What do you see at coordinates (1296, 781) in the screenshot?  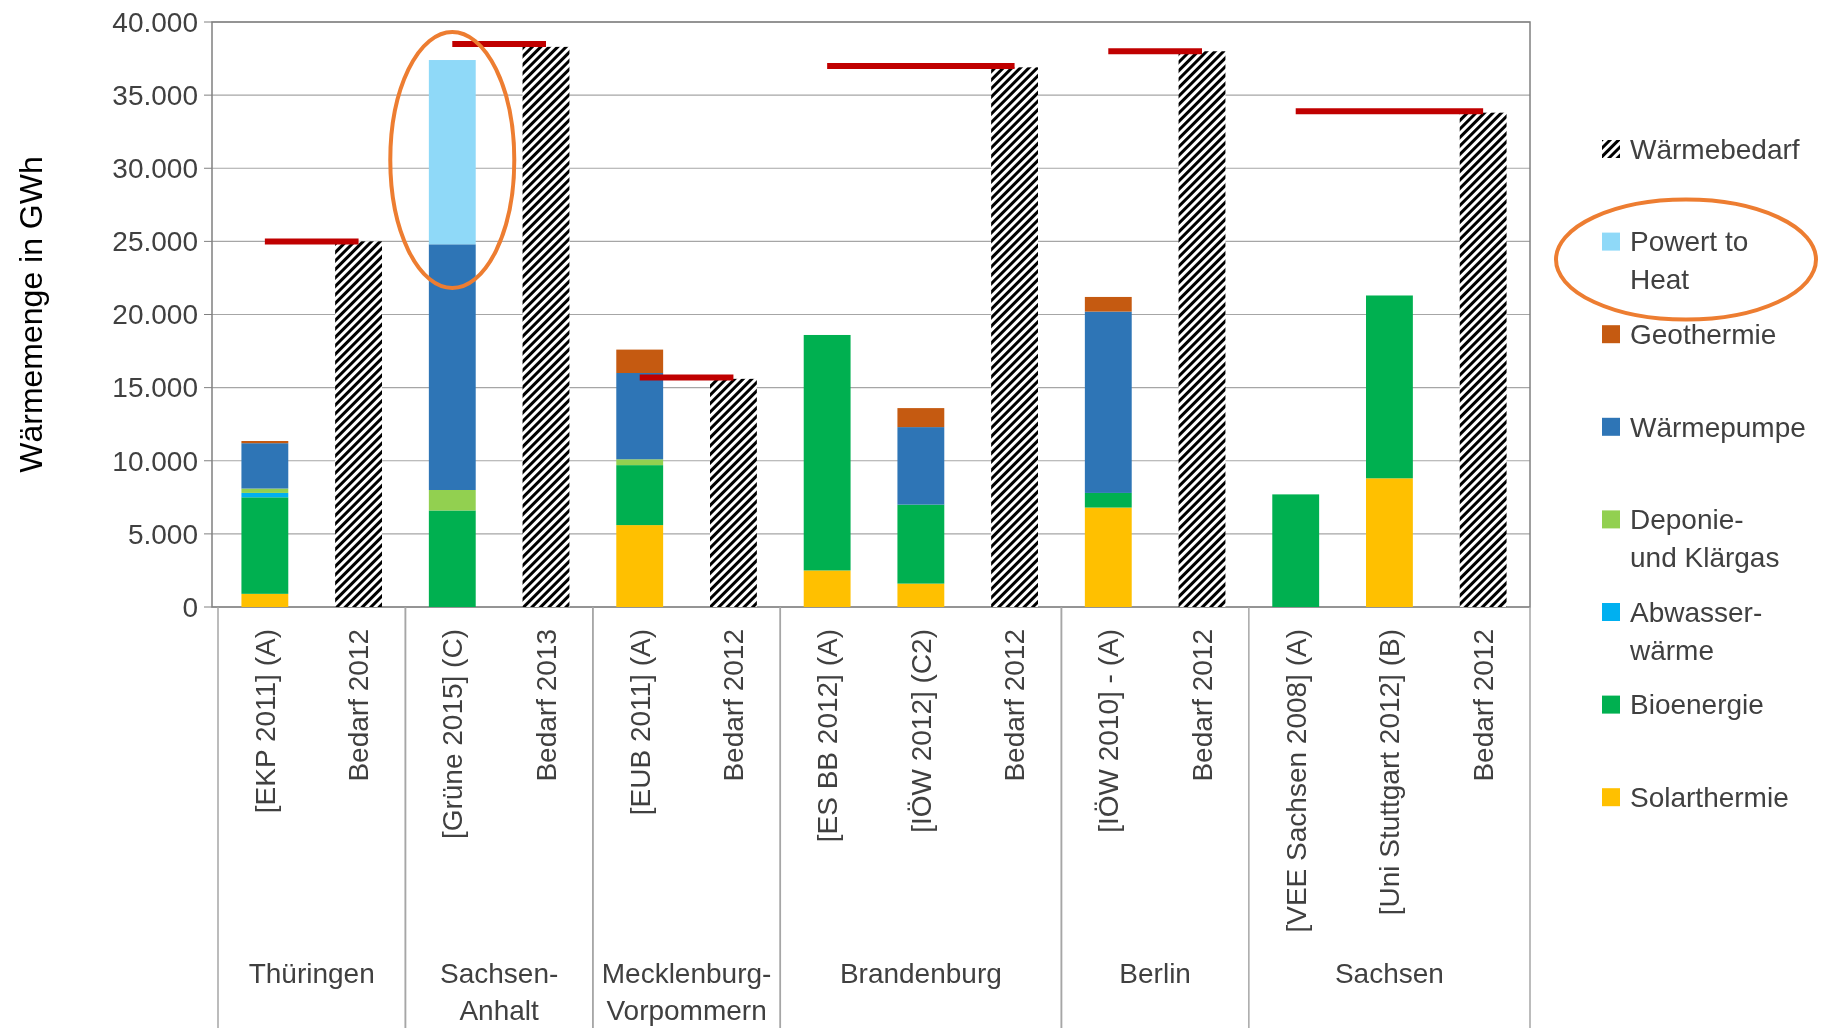 I see `x-tick-label: [VEE Sachsen 2008] (A)` at bounding box center [1296, 781].